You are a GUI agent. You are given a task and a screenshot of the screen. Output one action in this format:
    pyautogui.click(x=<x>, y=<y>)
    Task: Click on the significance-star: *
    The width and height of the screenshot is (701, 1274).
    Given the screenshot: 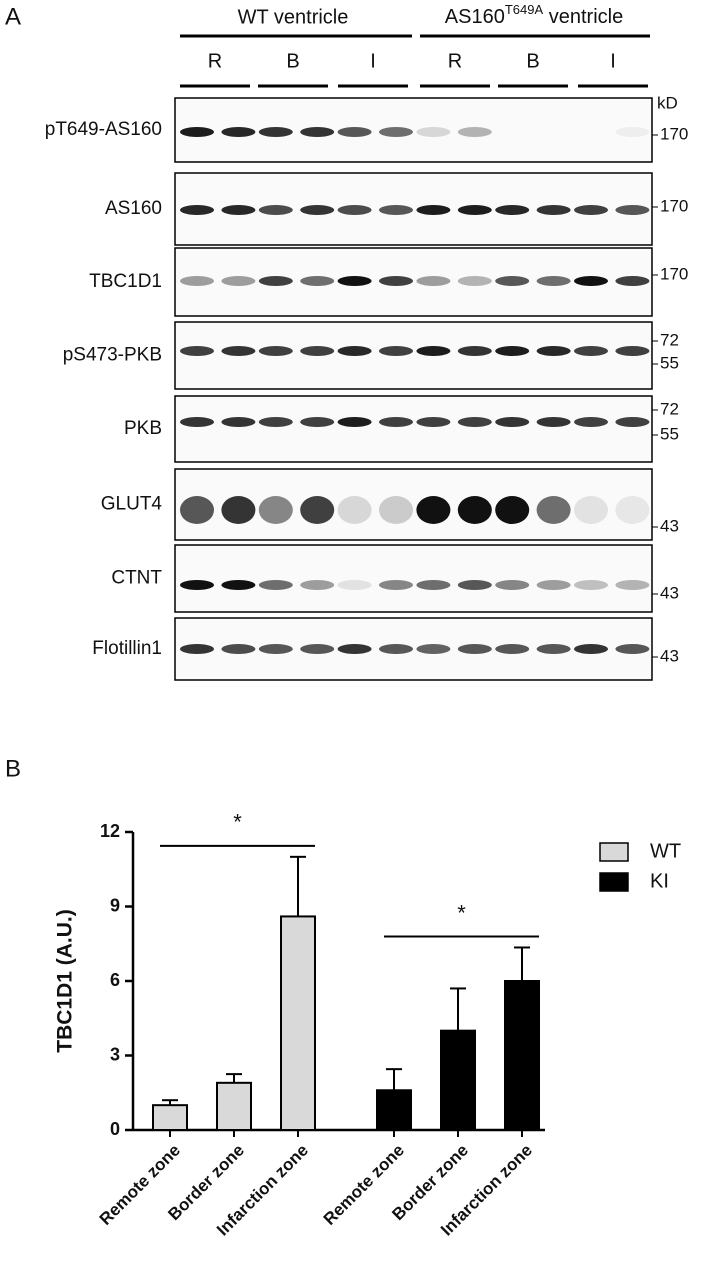 What is the action you would take?
    pyautogui.click(x=237, y=822)
    